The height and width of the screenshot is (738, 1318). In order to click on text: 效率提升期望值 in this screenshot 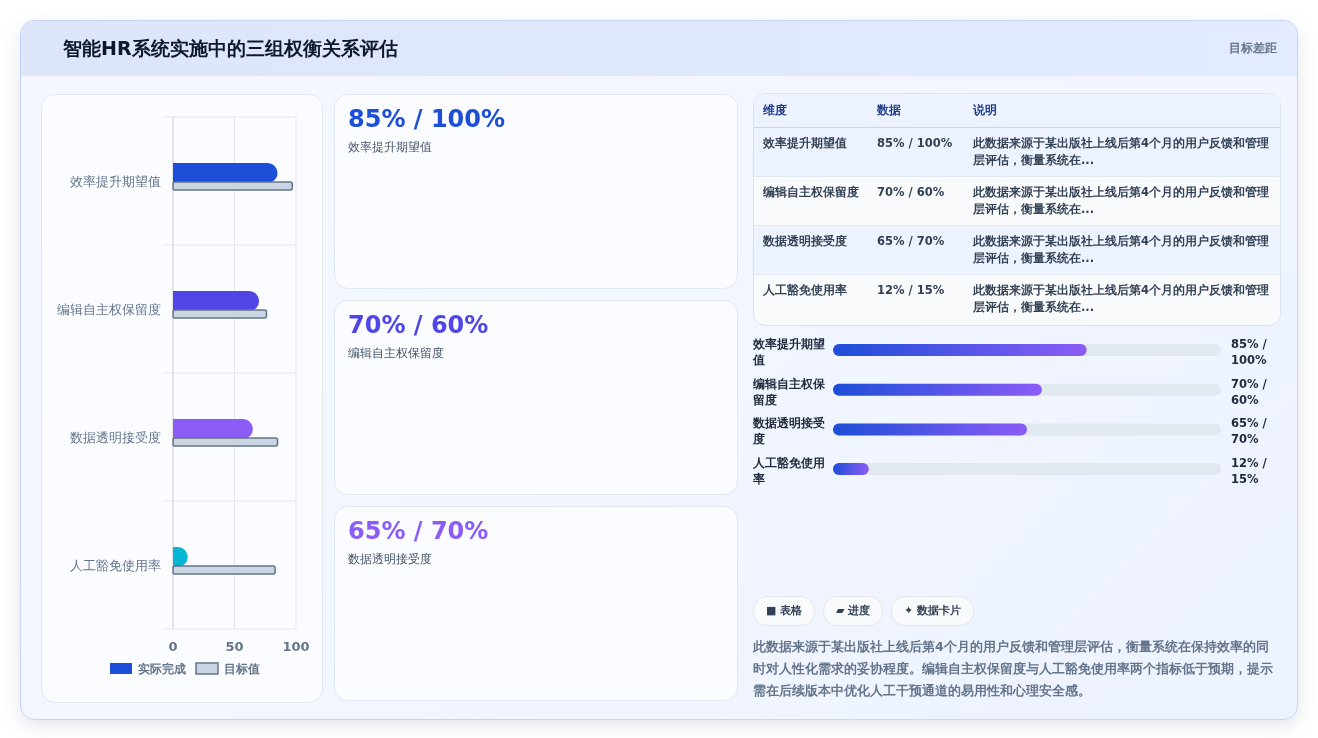, I will do `click(390, 147)`.